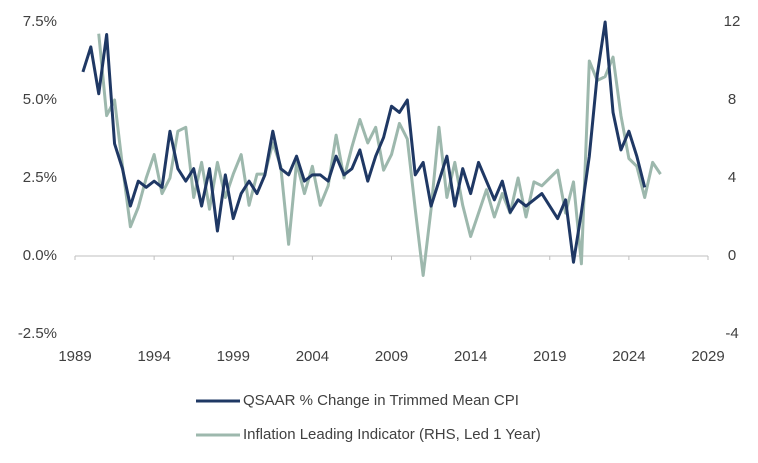 The image size is (758, 463). I want to click on y2-tick-label: 0, so click(732, 255).